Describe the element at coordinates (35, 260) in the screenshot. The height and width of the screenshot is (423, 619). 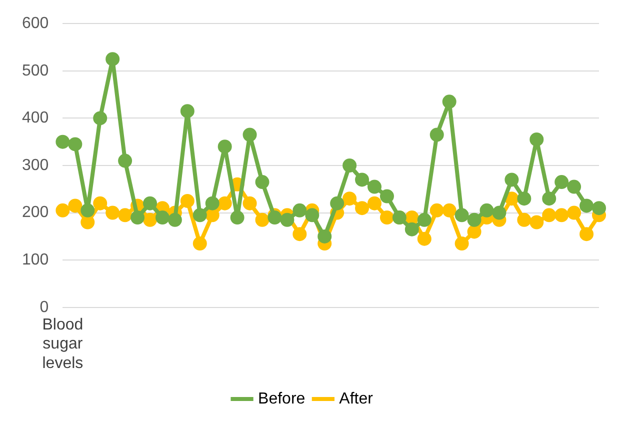
I see `y-tick-label: 100` at that location.